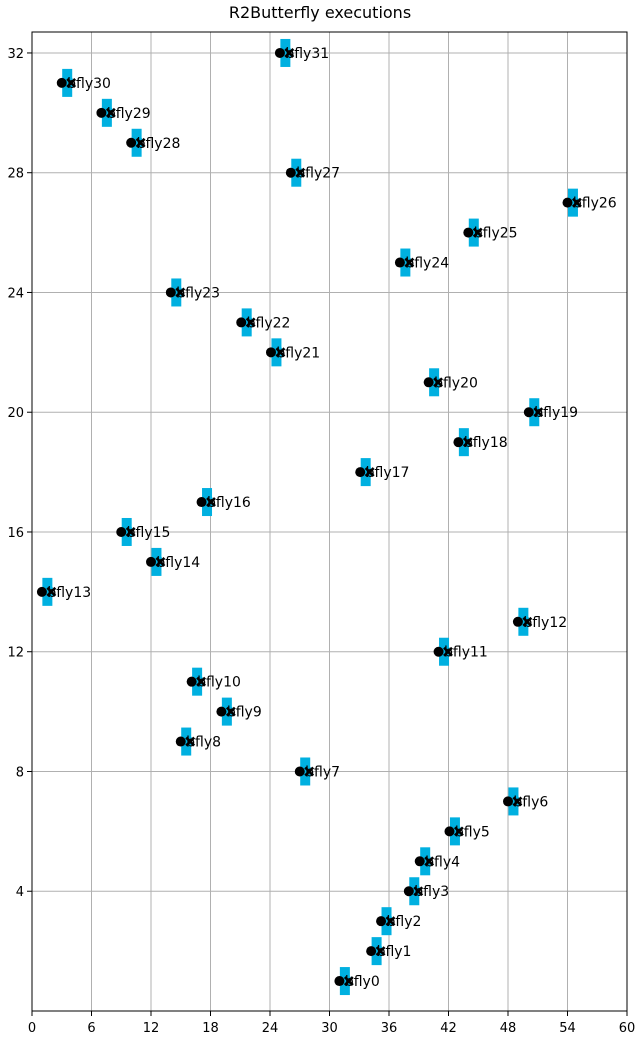 This screenshot has width=640, height=1040. What do you see at coordinates (486, 443) in the screenshot?
I see `point-label: bfly18` at bounding box center [486, 443].